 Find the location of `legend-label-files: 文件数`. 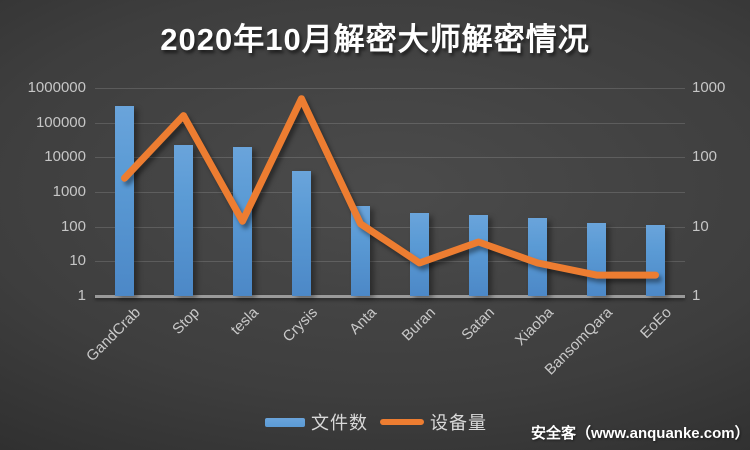

legend-label-files: 文件数 is located at coordinates (339, 423).